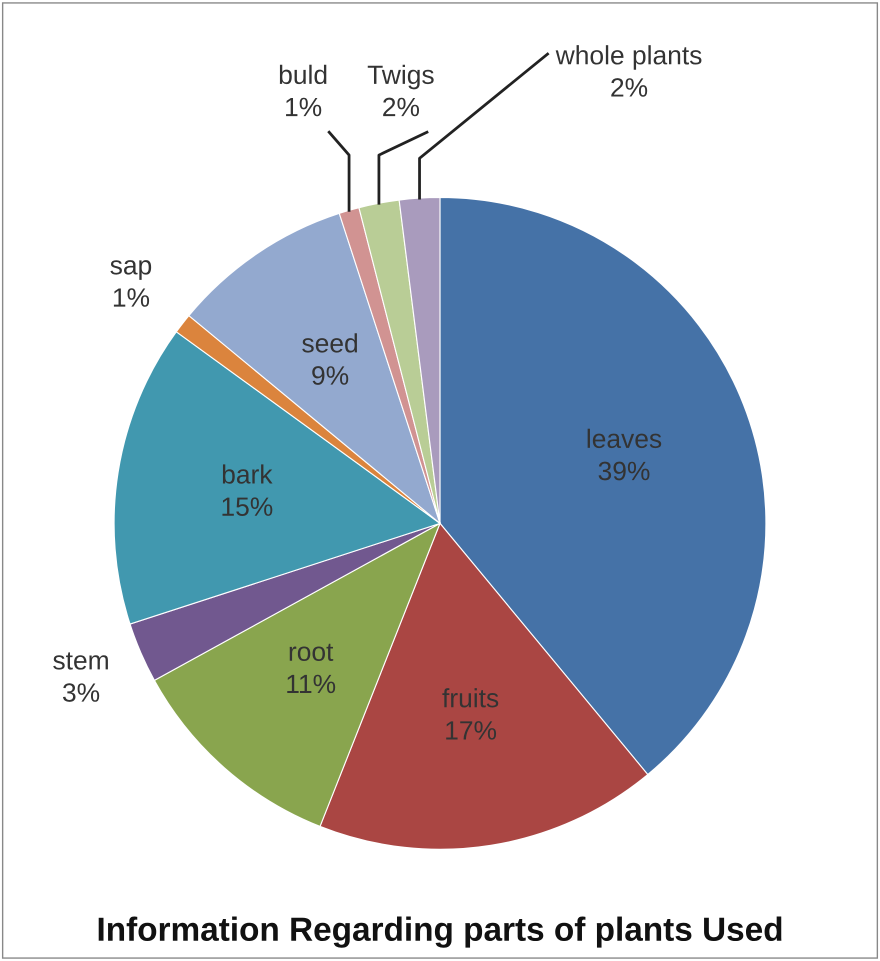 Image resolution: width=880 pixels, height=961 pixels. Describe the element at coordinates (311, 684) in the screenshot. I see `data-label: 11%` at that location.